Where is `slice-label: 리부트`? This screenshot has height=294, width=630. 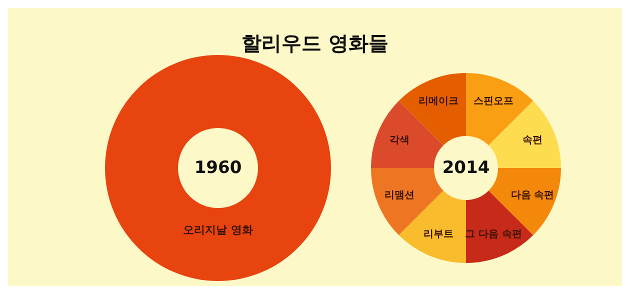 slice-label: 리부트 is located at coordinates (438, 234).